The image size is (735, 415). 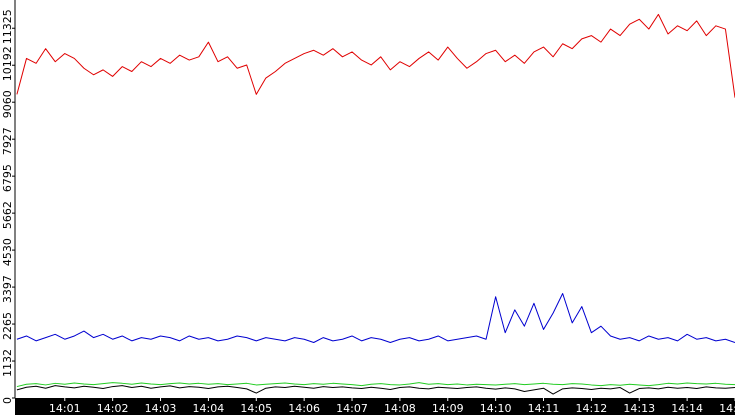 What do you see at coordinates (65, 408) in the screenshot?
I see `x-tick-label: 14:01` at bounding box center [65, 408].